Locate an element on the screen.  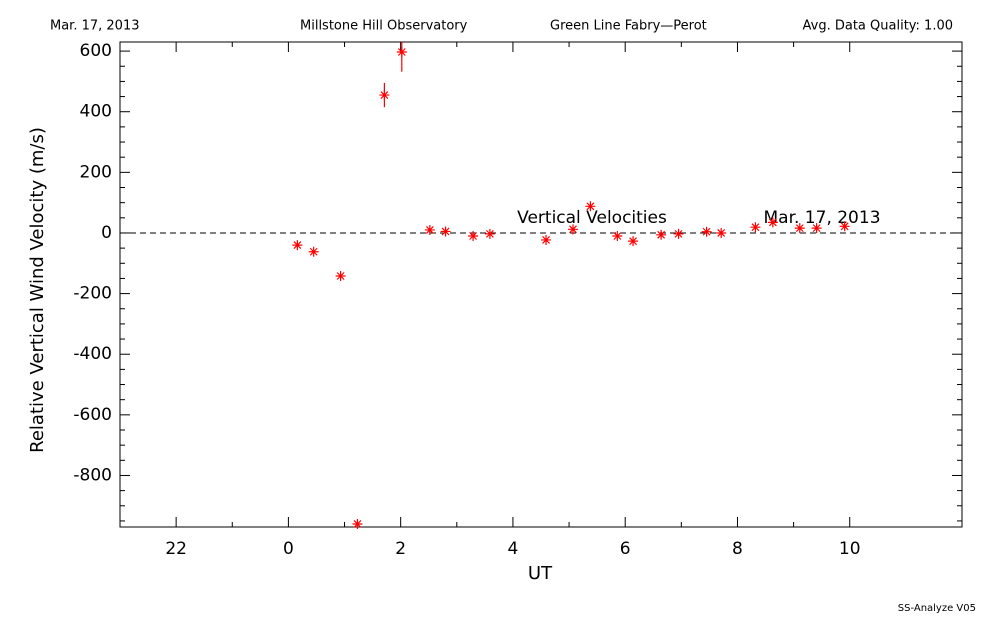
x-tick-label: 4 is located at coordinates (513, 549).